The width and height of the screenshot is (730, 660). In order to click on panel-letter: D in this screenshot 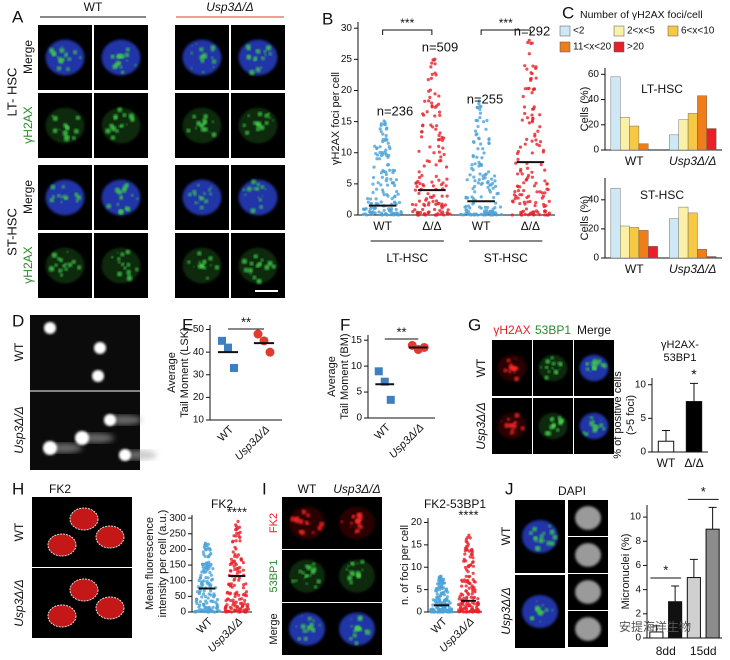, I will do `click(18, 320)`.